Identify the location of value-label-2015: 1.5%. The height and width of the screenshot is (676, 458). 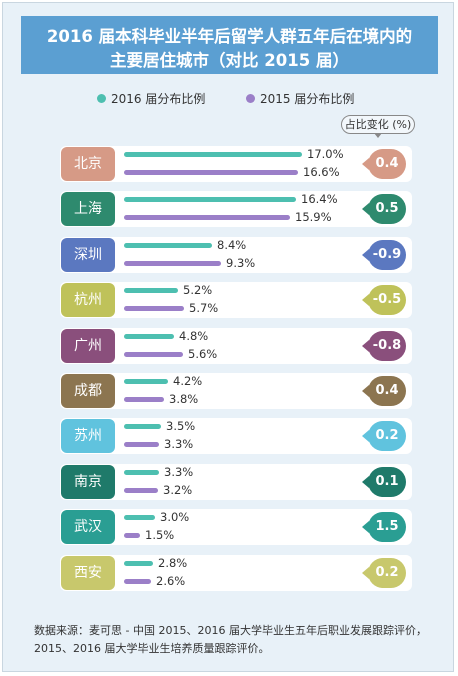
(160, 535).